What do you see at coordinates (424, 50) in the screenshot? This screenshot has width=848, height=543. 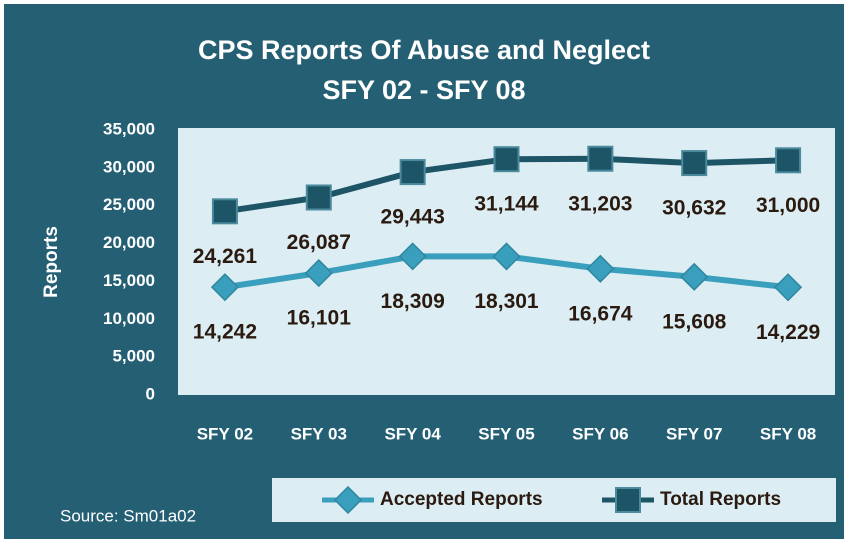 I see `chart-title: CPS Reports Of Abuse and Neglect` at bounding box center [424, 50].